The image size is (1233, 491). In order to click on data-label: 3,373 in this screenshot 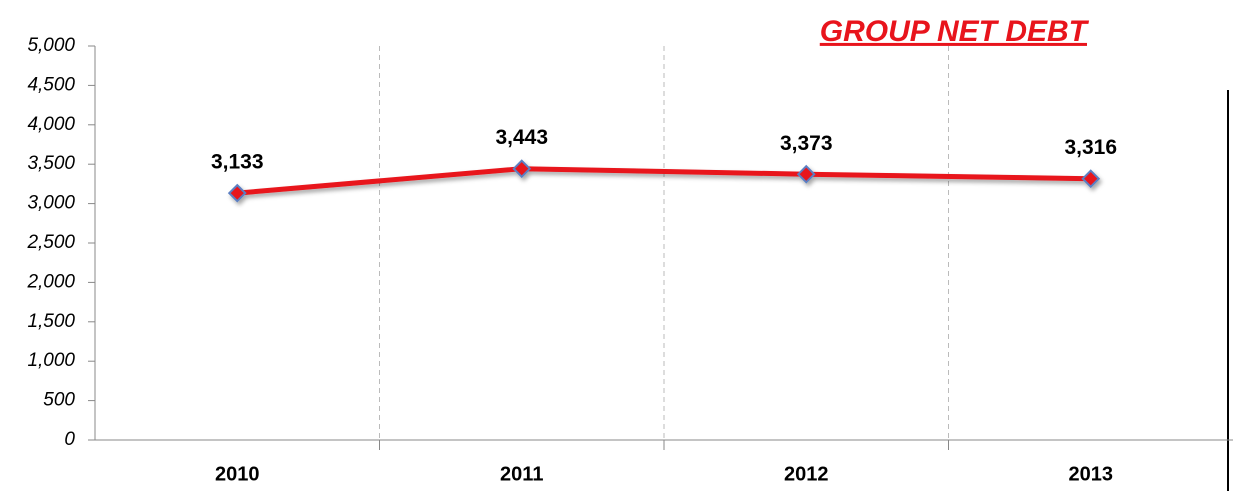, I will do `click(806, 143)`.